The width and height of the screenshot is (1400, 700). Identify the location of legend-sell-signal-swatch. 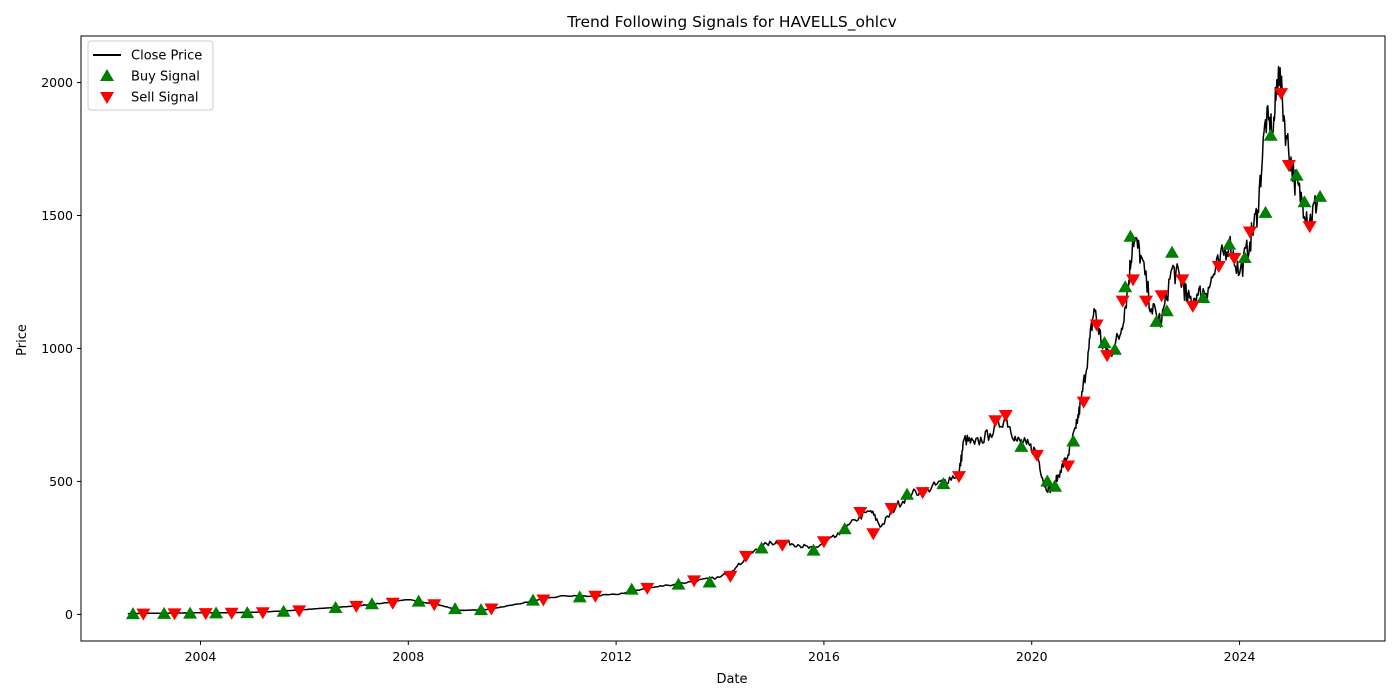
(107, 98).